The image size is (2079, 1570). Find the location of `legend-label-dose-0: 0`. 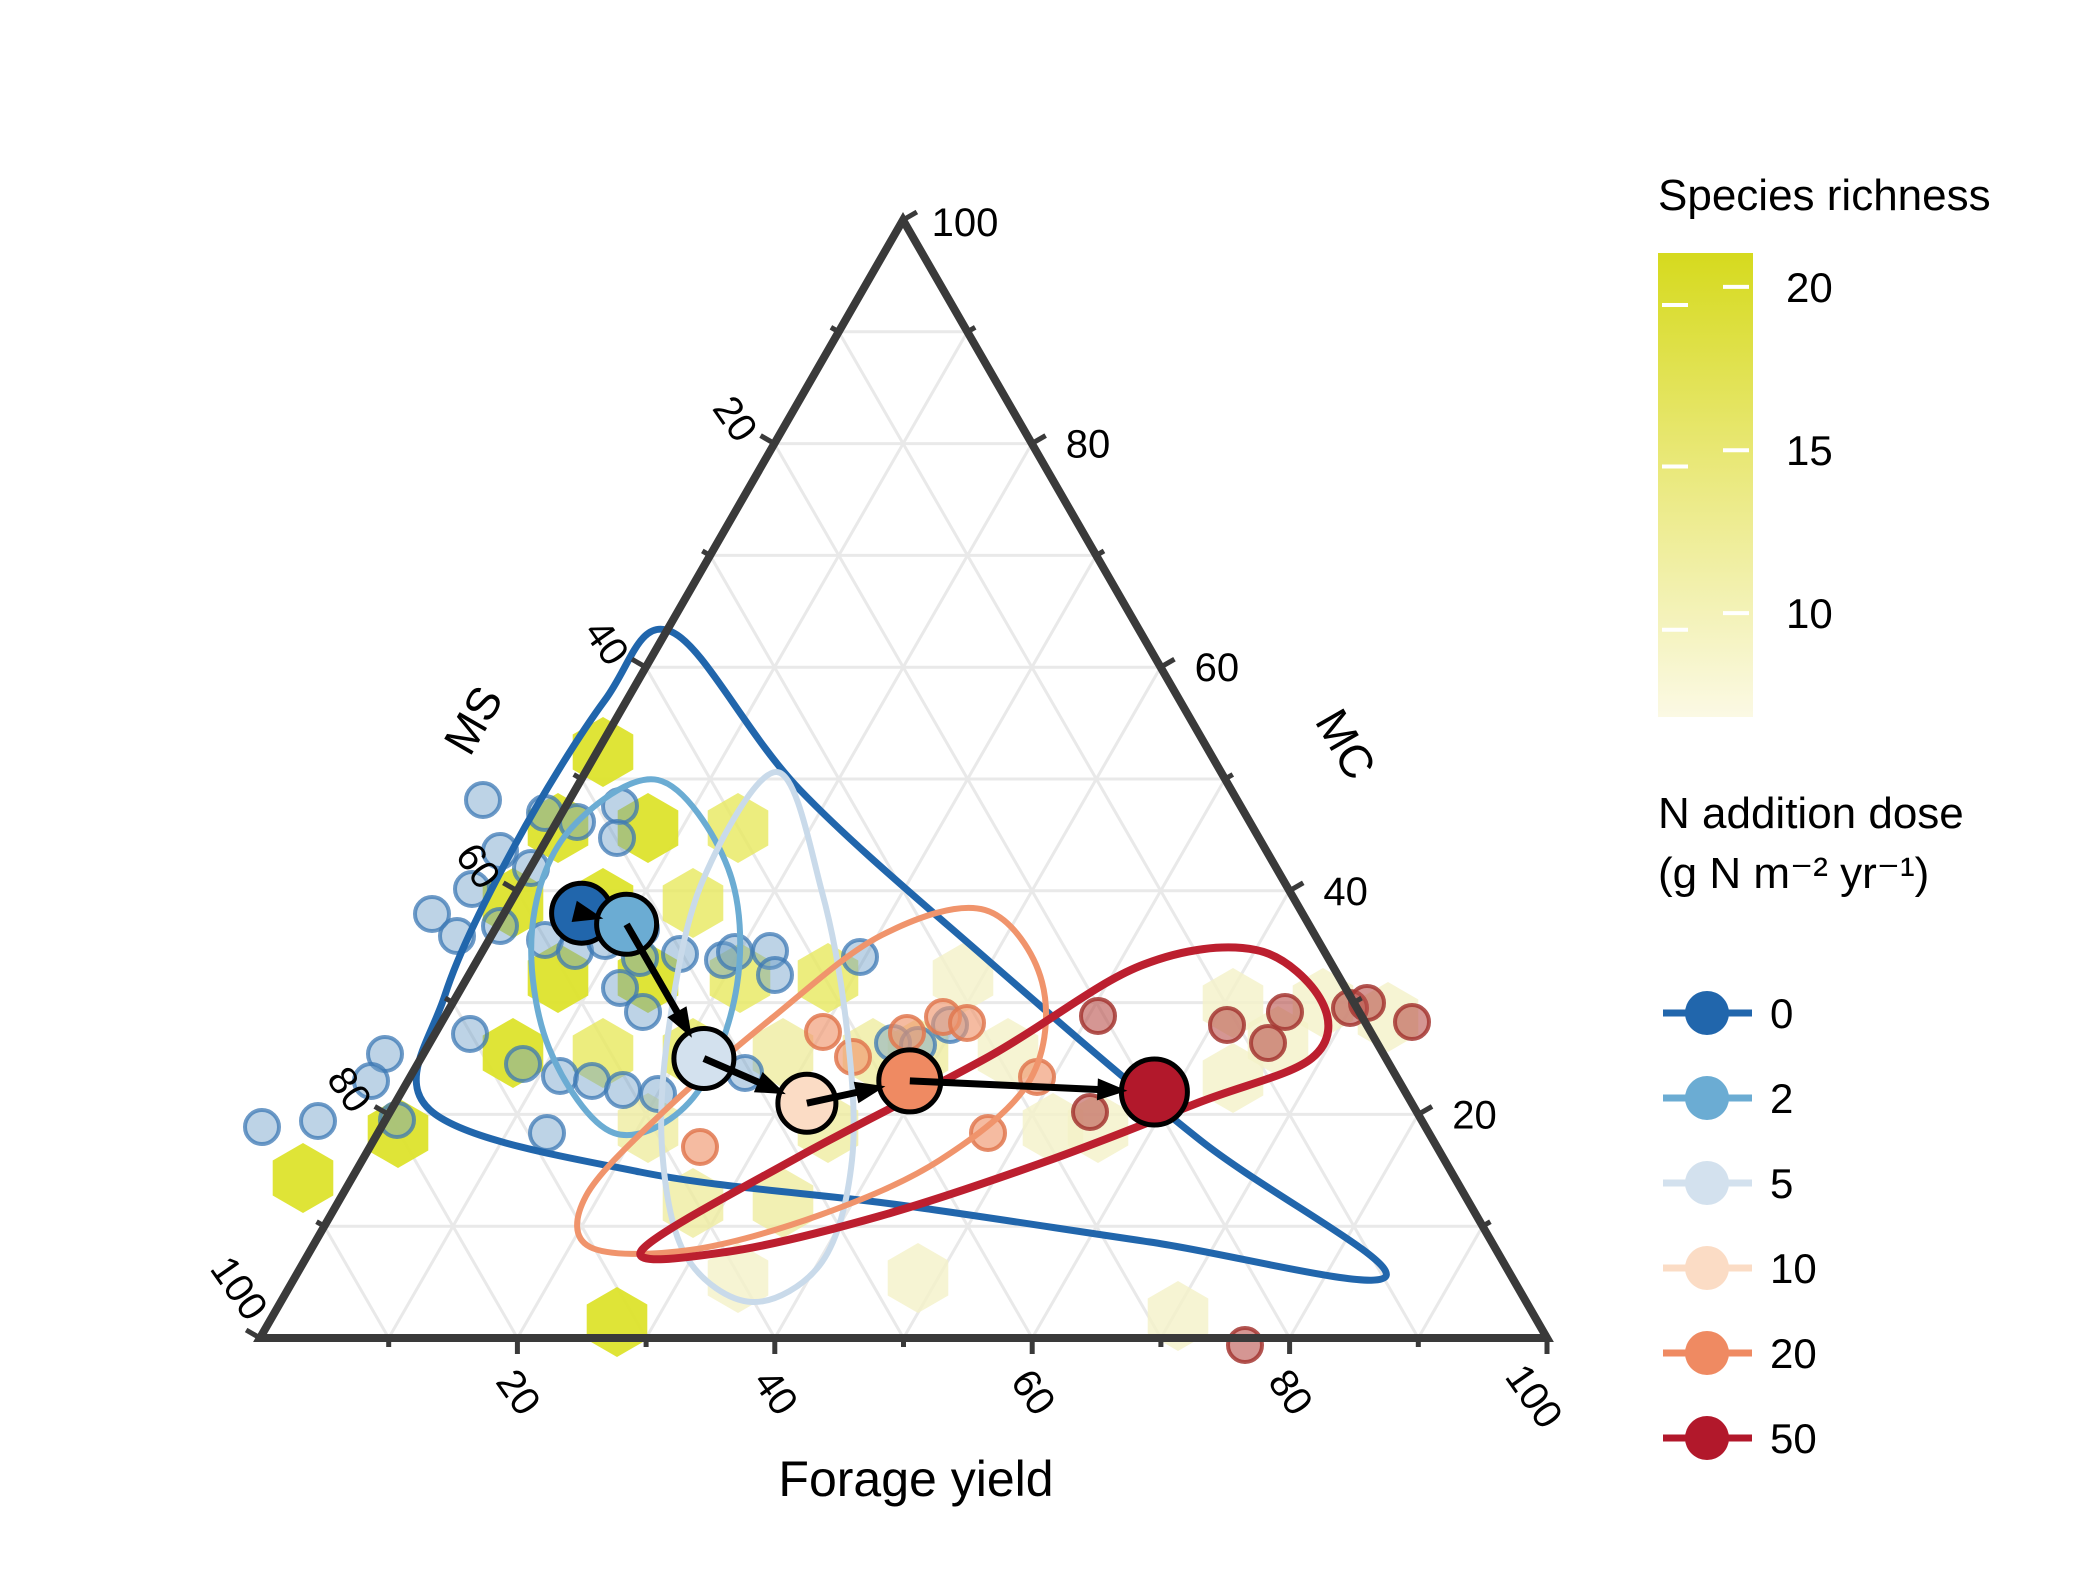

legend-label-dose-0: 0 is located at coordinates (1781, 1013).